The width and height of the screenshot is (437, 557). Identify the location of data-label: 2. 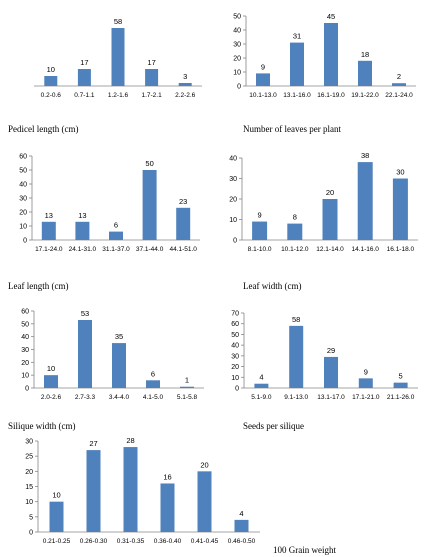
(399, 76).